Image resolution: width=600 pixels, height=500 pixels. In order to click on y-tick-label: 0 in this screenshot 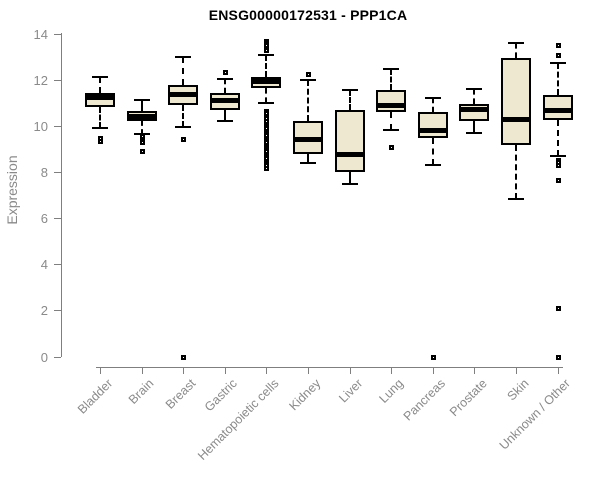, I will do `click(44, 357)`.